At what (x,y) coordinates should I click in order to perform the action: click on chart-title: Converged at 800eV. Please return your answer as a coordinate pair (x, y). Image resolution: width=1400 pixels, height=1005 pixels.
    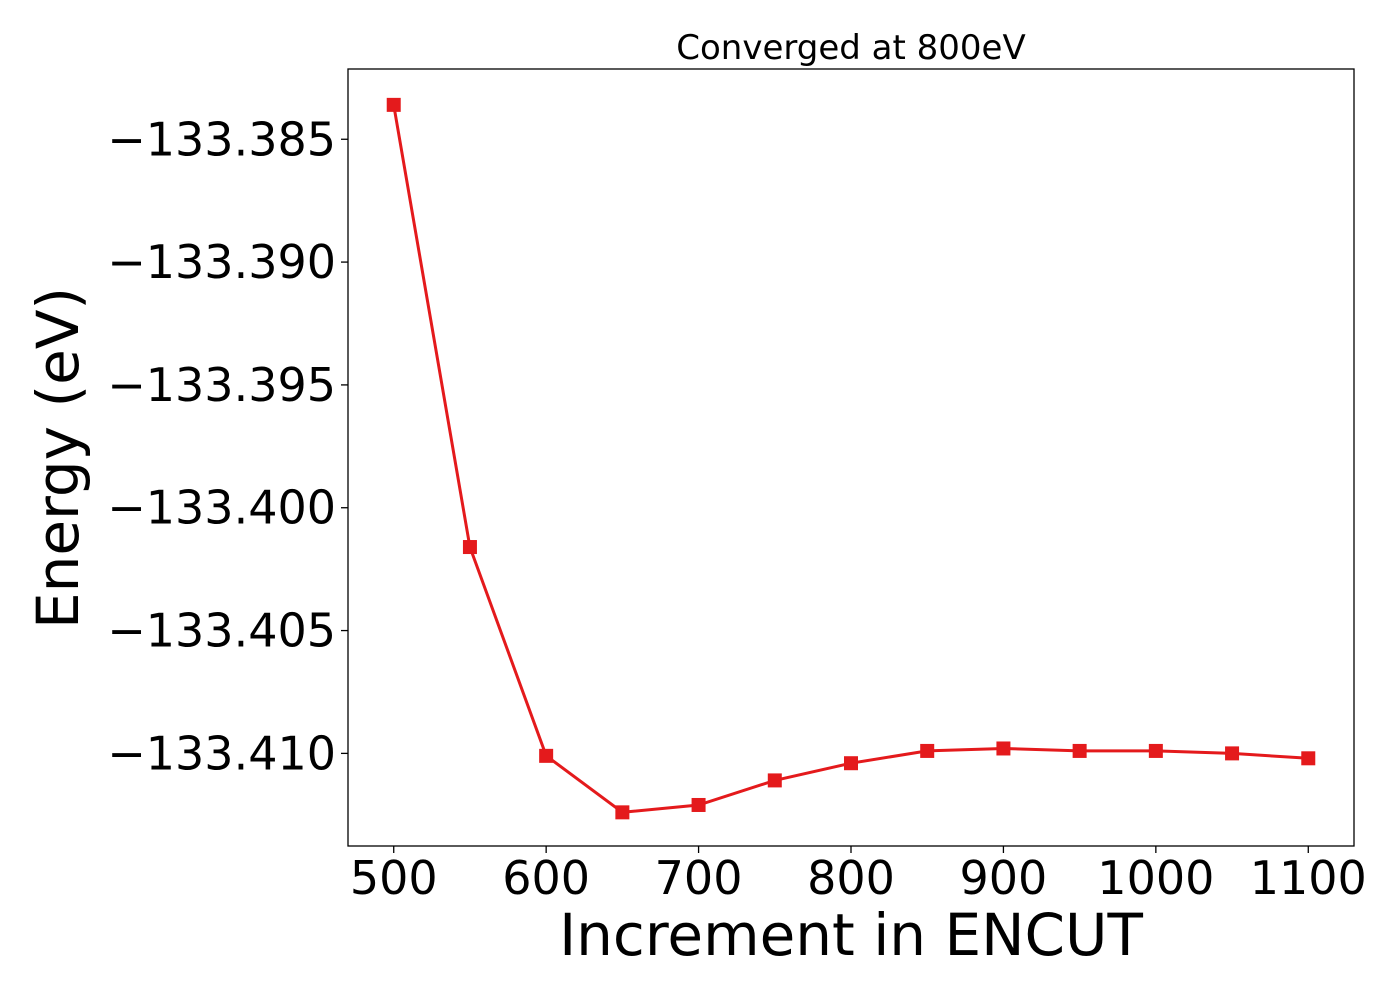
    Looking at the image, I should click on (850, 48).